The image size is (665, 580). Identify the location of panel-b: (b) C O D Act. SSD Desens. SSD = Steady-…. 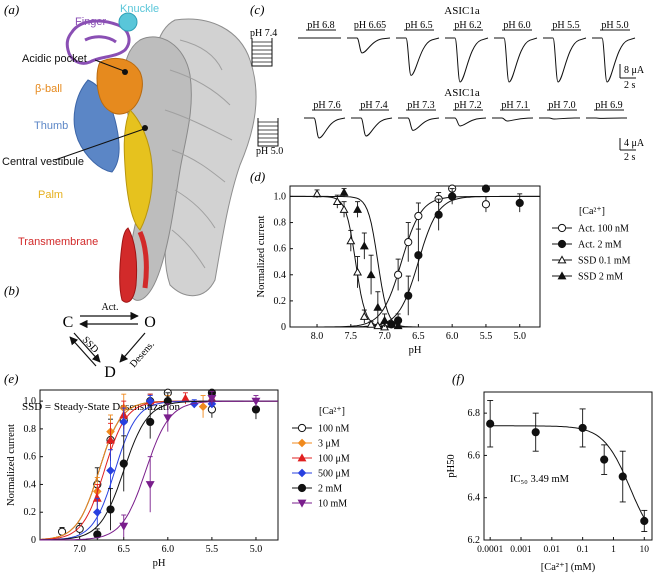
(92, 348).